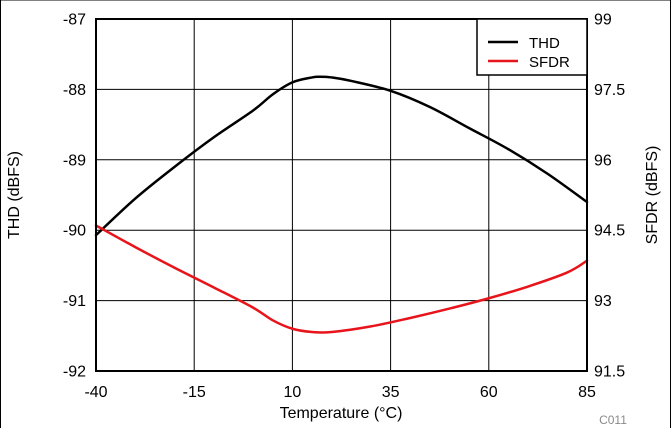 The height and width of the screenshot is (433, 671). What do you see at coordinates (549, 62) in the screenshot?
I see `legend-label-sfdr: SFDR` at bounding box center [549, 62].